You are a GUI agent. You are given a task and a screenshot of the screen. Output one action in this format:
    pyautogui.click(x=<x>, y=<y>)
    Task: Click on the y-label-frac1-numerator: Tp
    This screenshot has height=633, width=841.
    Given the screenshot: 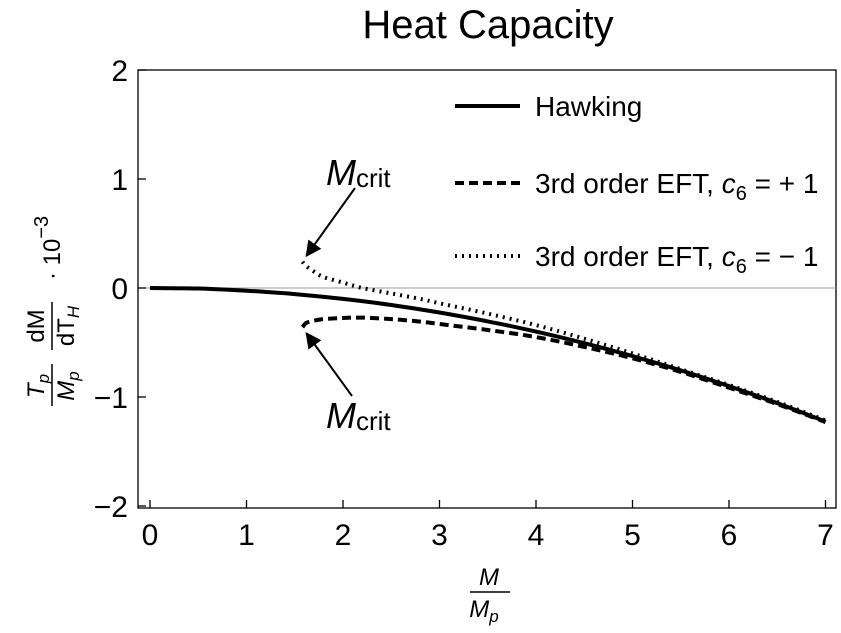 What is the action you would take?
    pyautogui.click(x=38, y=386)
    